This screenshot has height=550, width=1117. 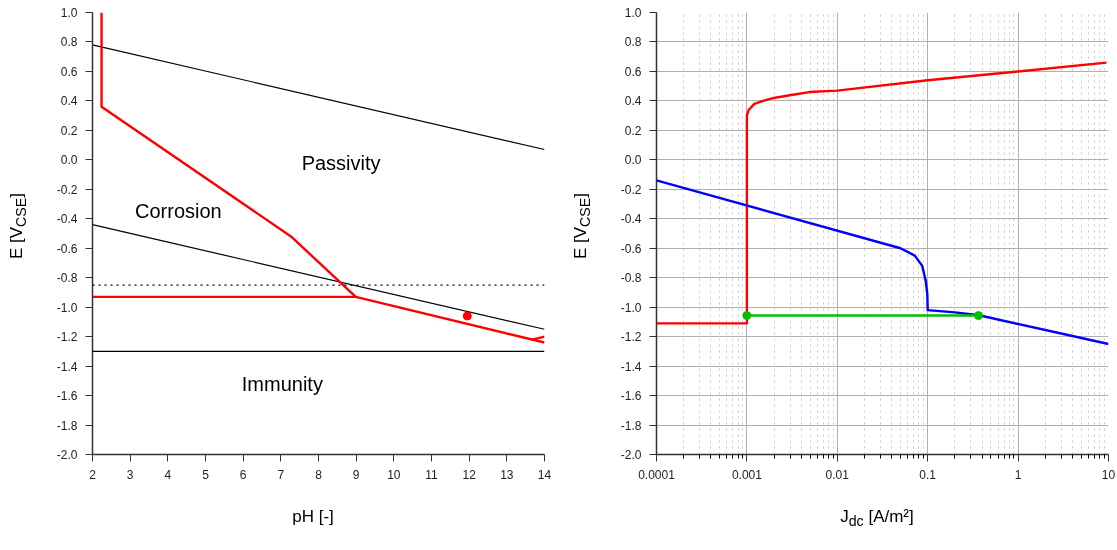 I want to click on x-tick-label: 9, so click(x=356, y=474).